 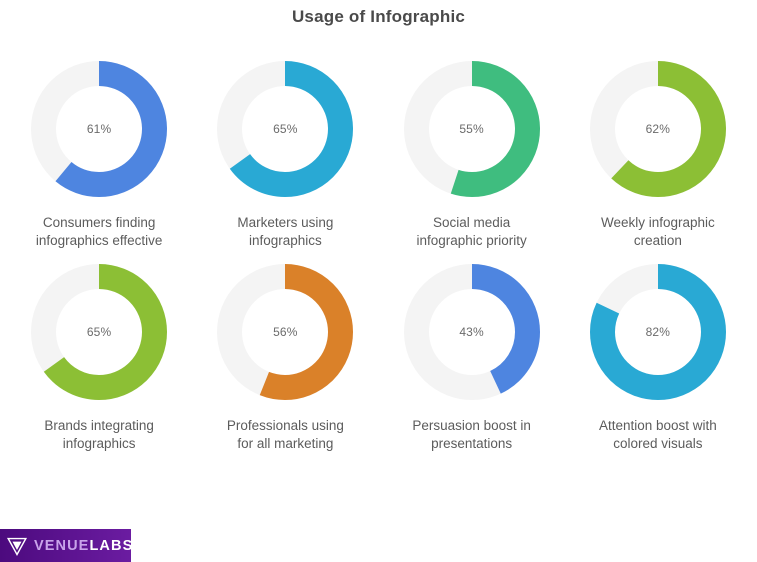 What do you see at coordinates (285, 425) in the screenshot?
I see `gauge-label-line-1: Professionals using` at bounding box center [285, 425].